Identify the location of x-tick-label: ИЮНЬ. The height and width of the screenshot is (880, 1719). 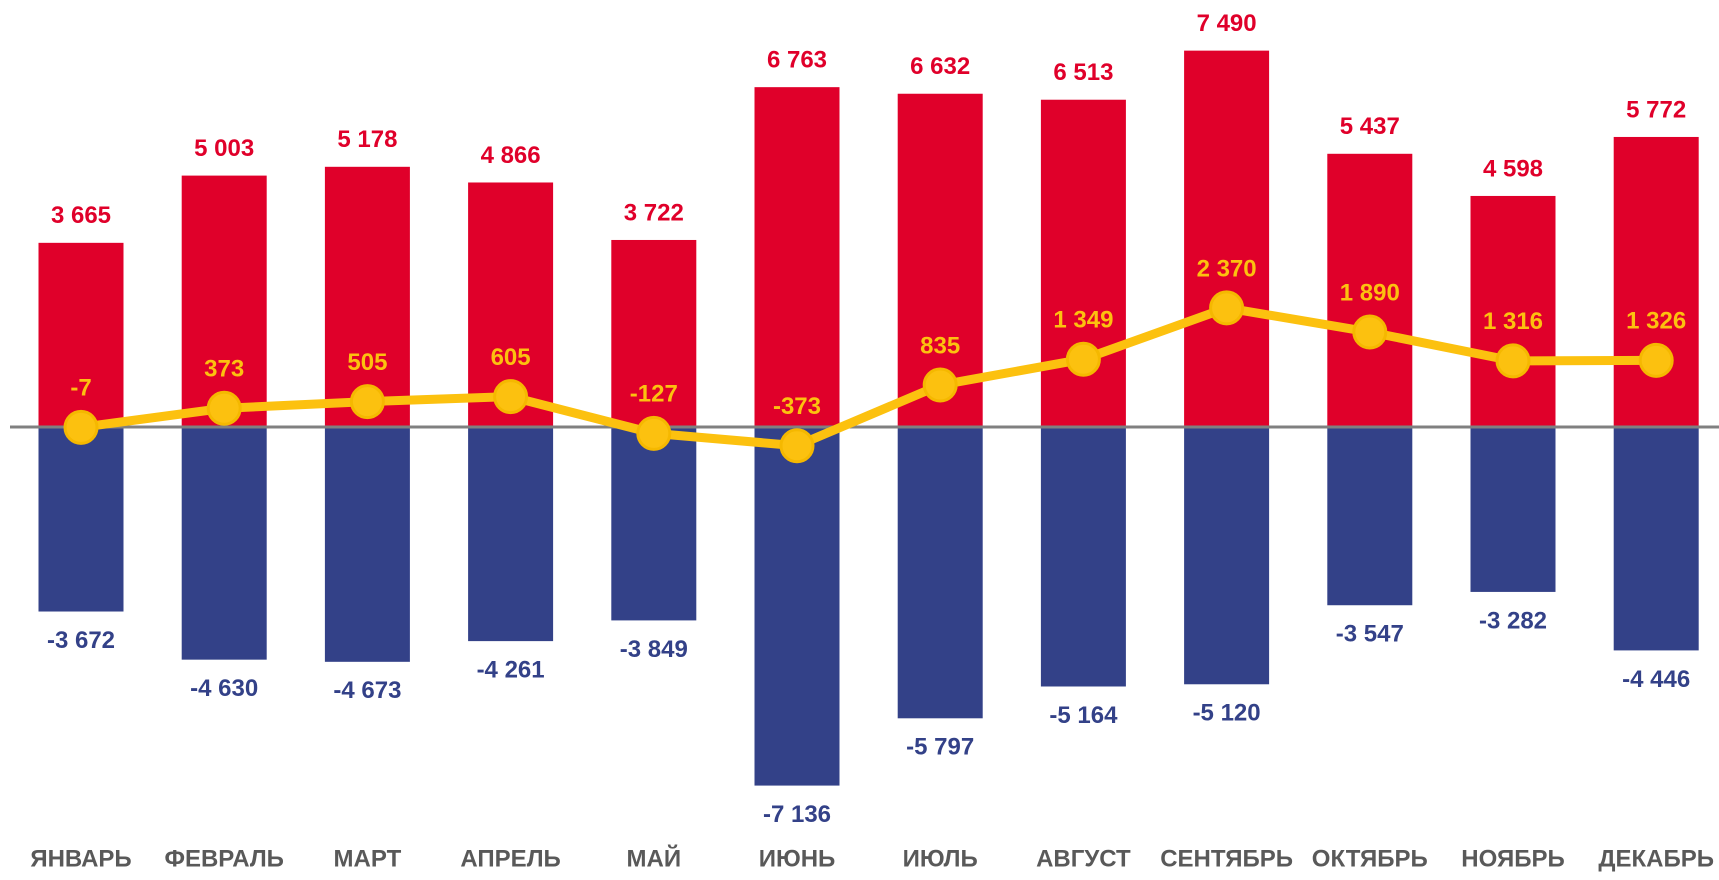
(797, 858).